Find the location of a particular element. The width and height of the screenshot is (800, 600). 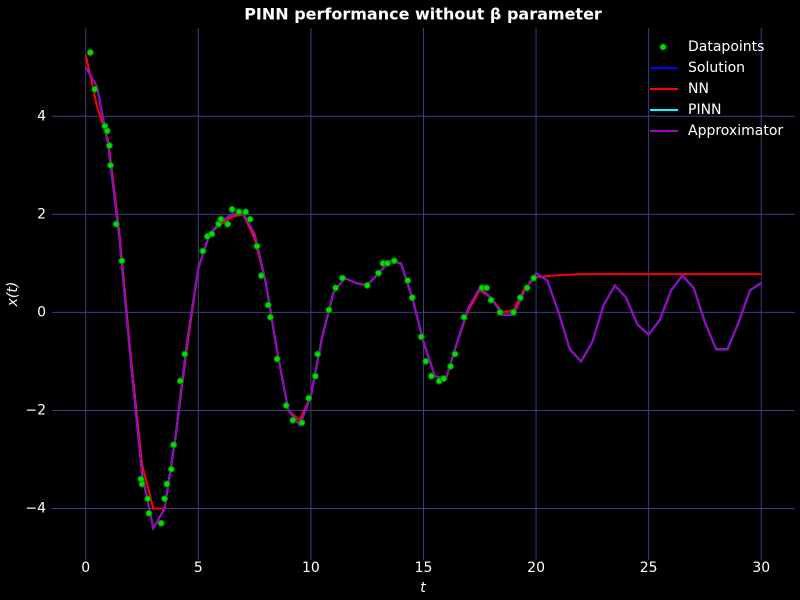

x-tick-label: 10 is located at coordinates (311, 568).